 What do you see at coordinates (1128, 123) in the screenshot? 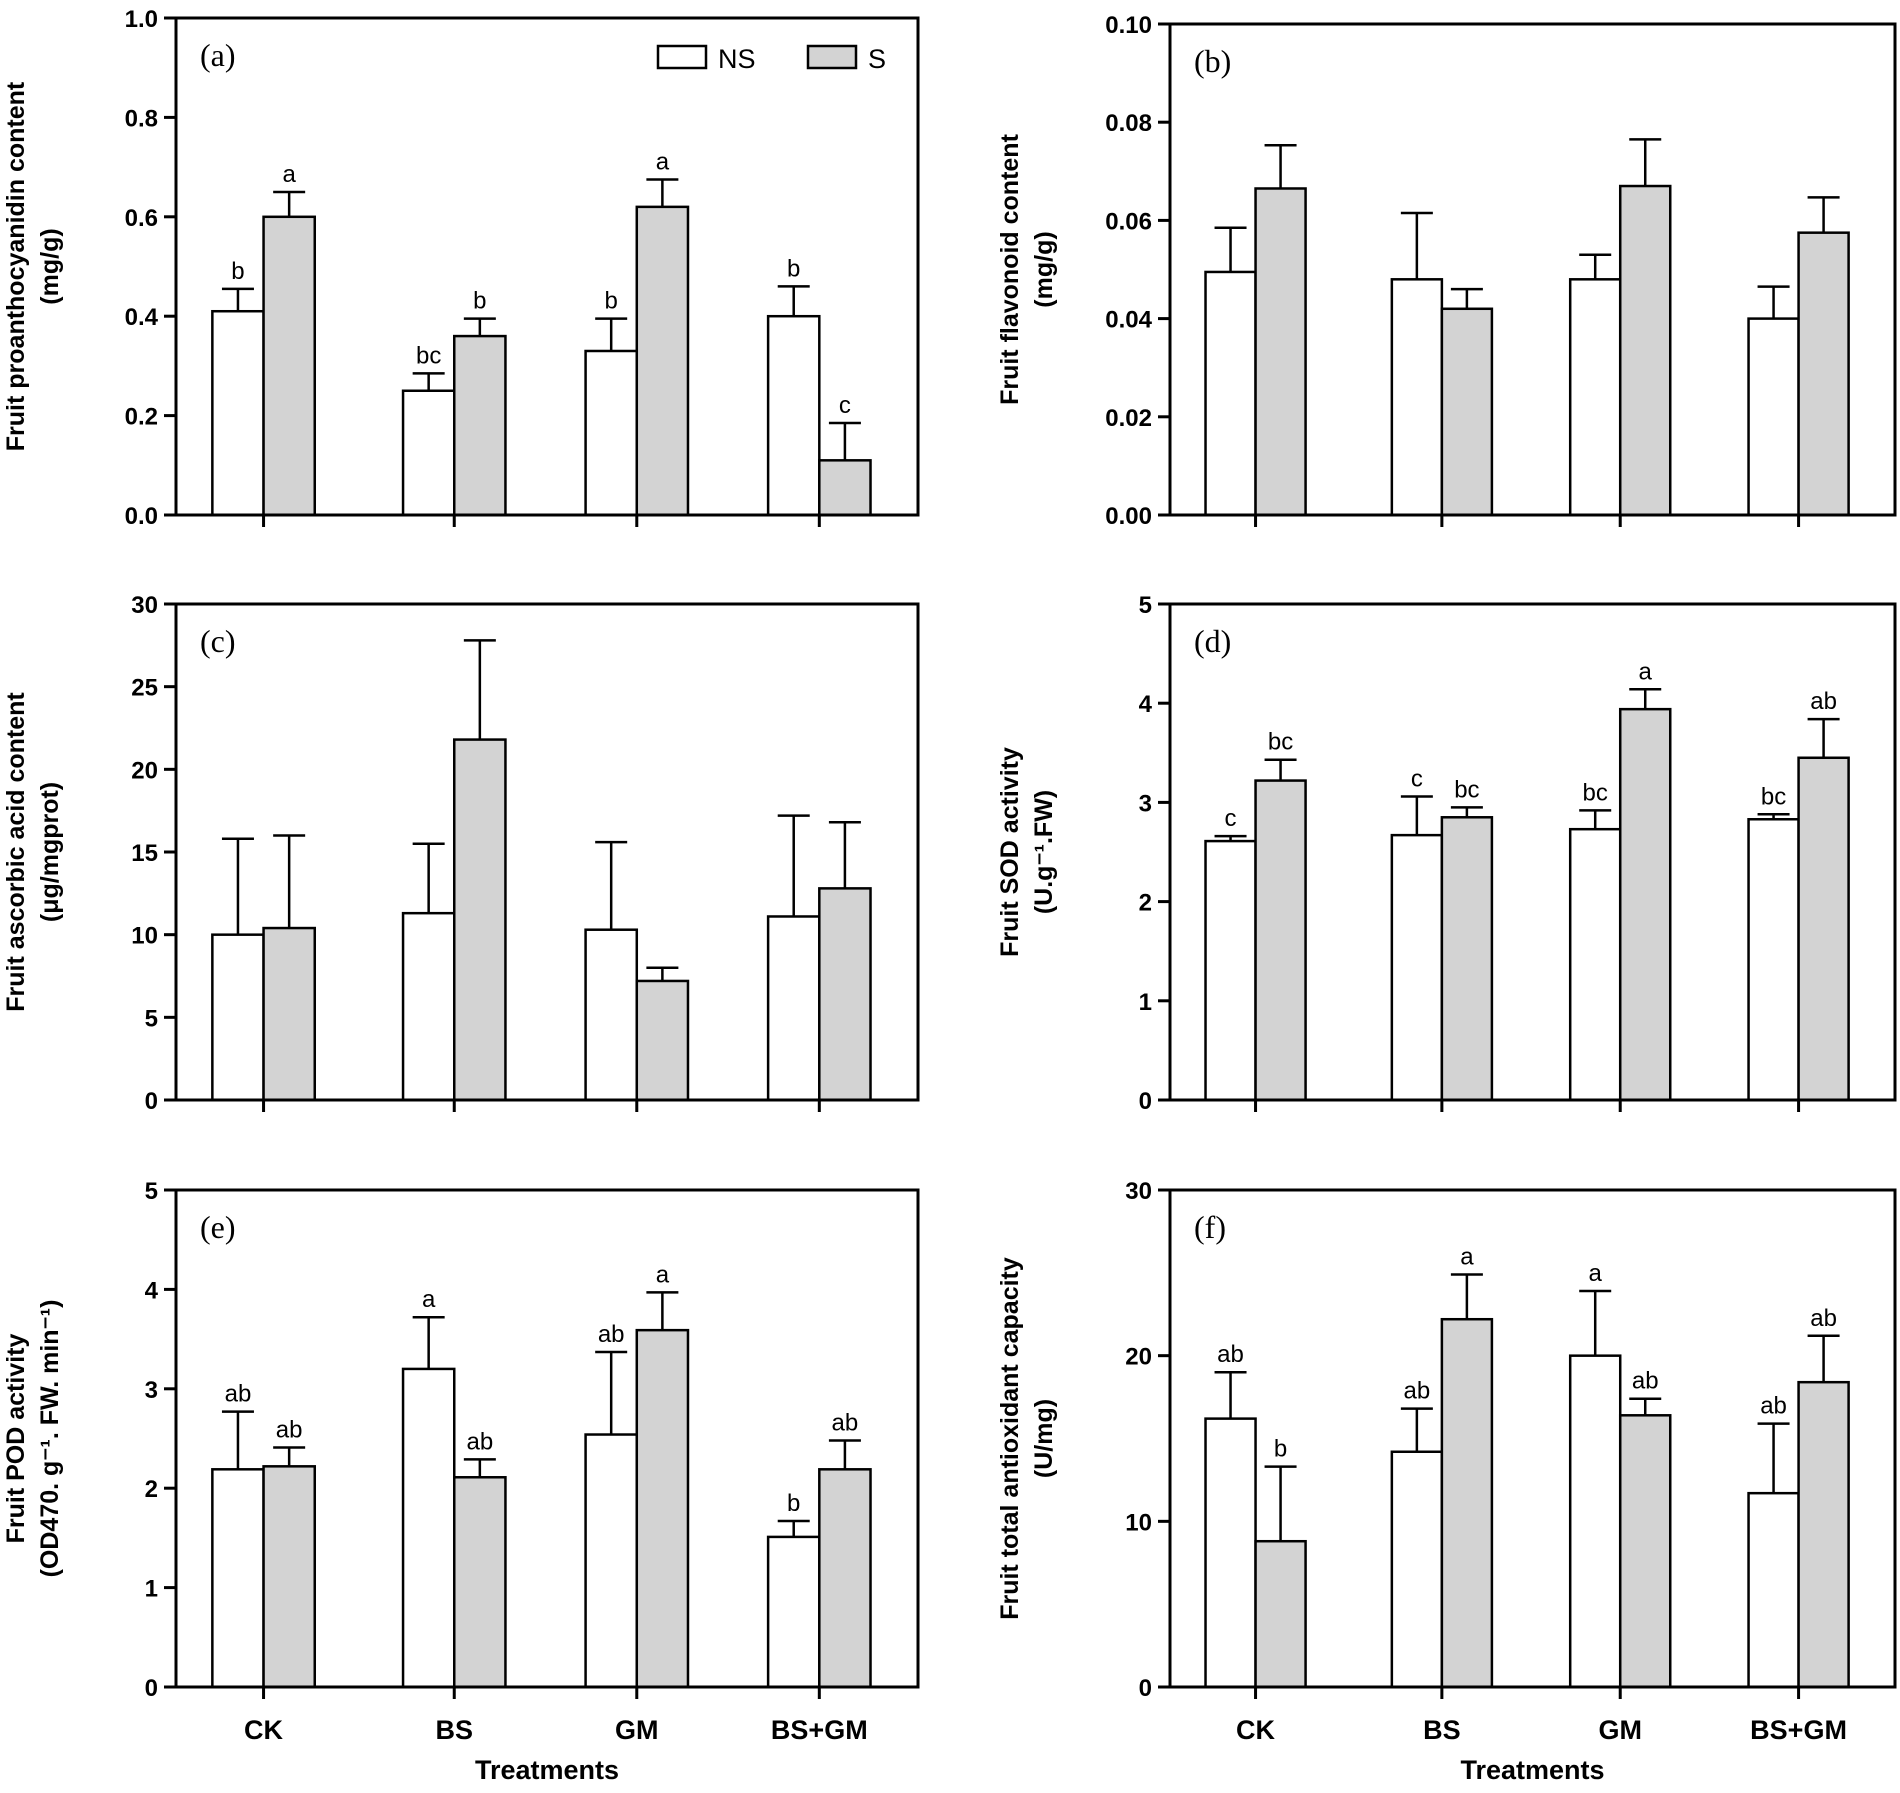
I see `y-tick-label: 0.08` at bounding box center [1128, 123].